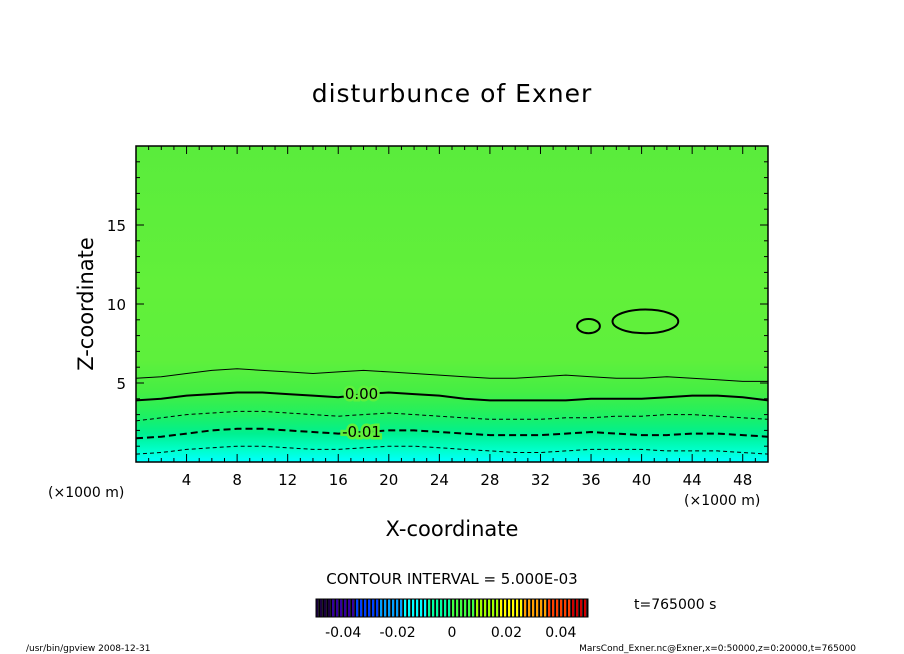 This screenshot has height=654, width=904. What do you see at coordinates (237, 480) in the screenshot?
I see `x-tick-label: 8` at bounding box center [237, 480].